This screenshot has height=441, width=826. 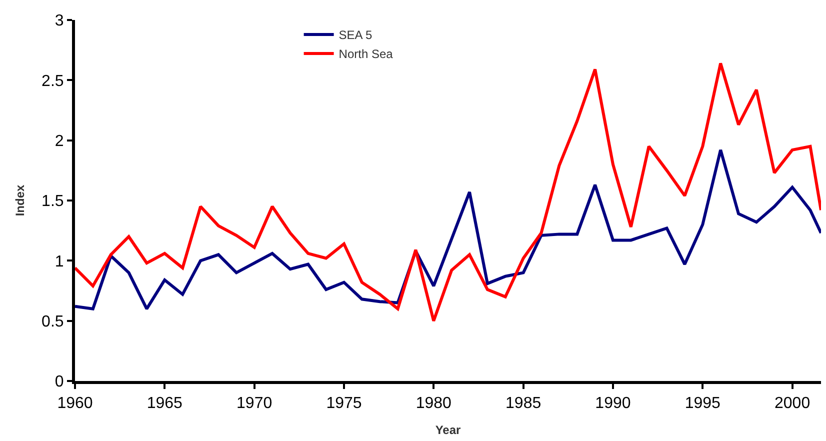 I want to click on x-tick-label: 1960, so click(x=75, y=403).